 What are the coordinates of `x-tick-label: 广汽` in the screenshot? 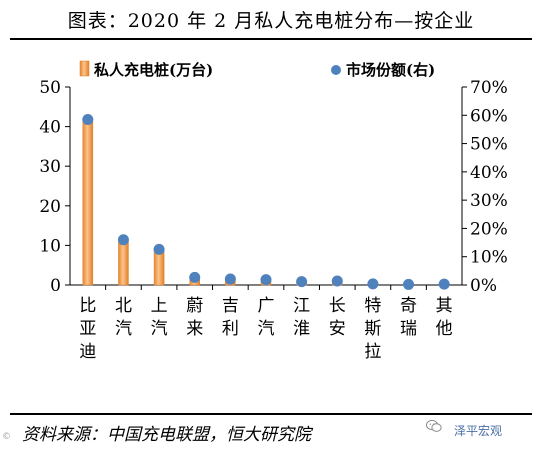 It's located at (266, 317).